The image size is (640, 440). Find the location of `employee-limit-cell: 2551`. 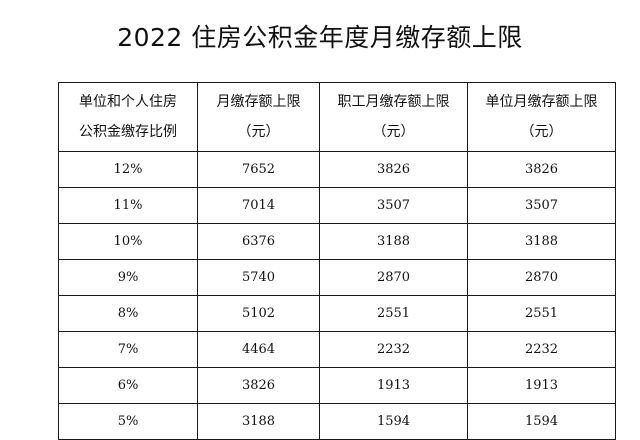

employee-limit-cell: 2551 is located at coordinates (393, 313).